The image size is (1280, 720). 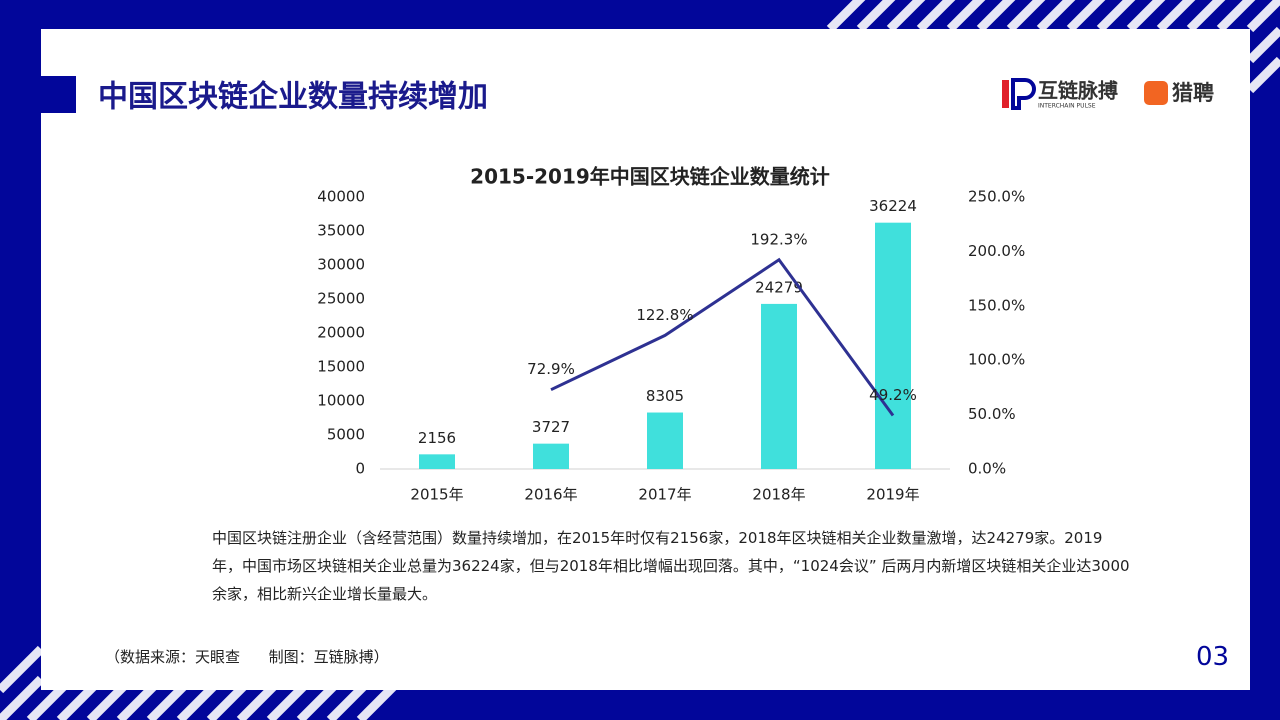 What do you see at coordinates (996, 360) in the screenshot?
I see `y2-tick-label: 100.0%` at bounding box center [996, 360].